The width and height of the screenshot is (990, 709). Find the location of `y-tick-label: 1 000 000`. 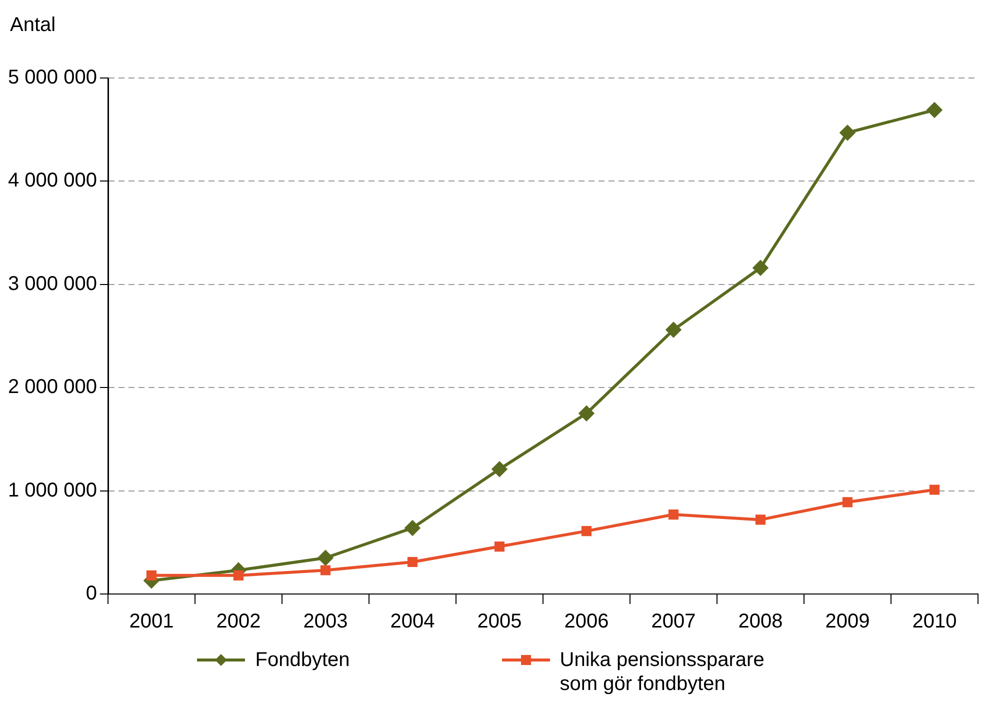

y-tick-label: 1 000 000 is located at coordinates (52, 490).